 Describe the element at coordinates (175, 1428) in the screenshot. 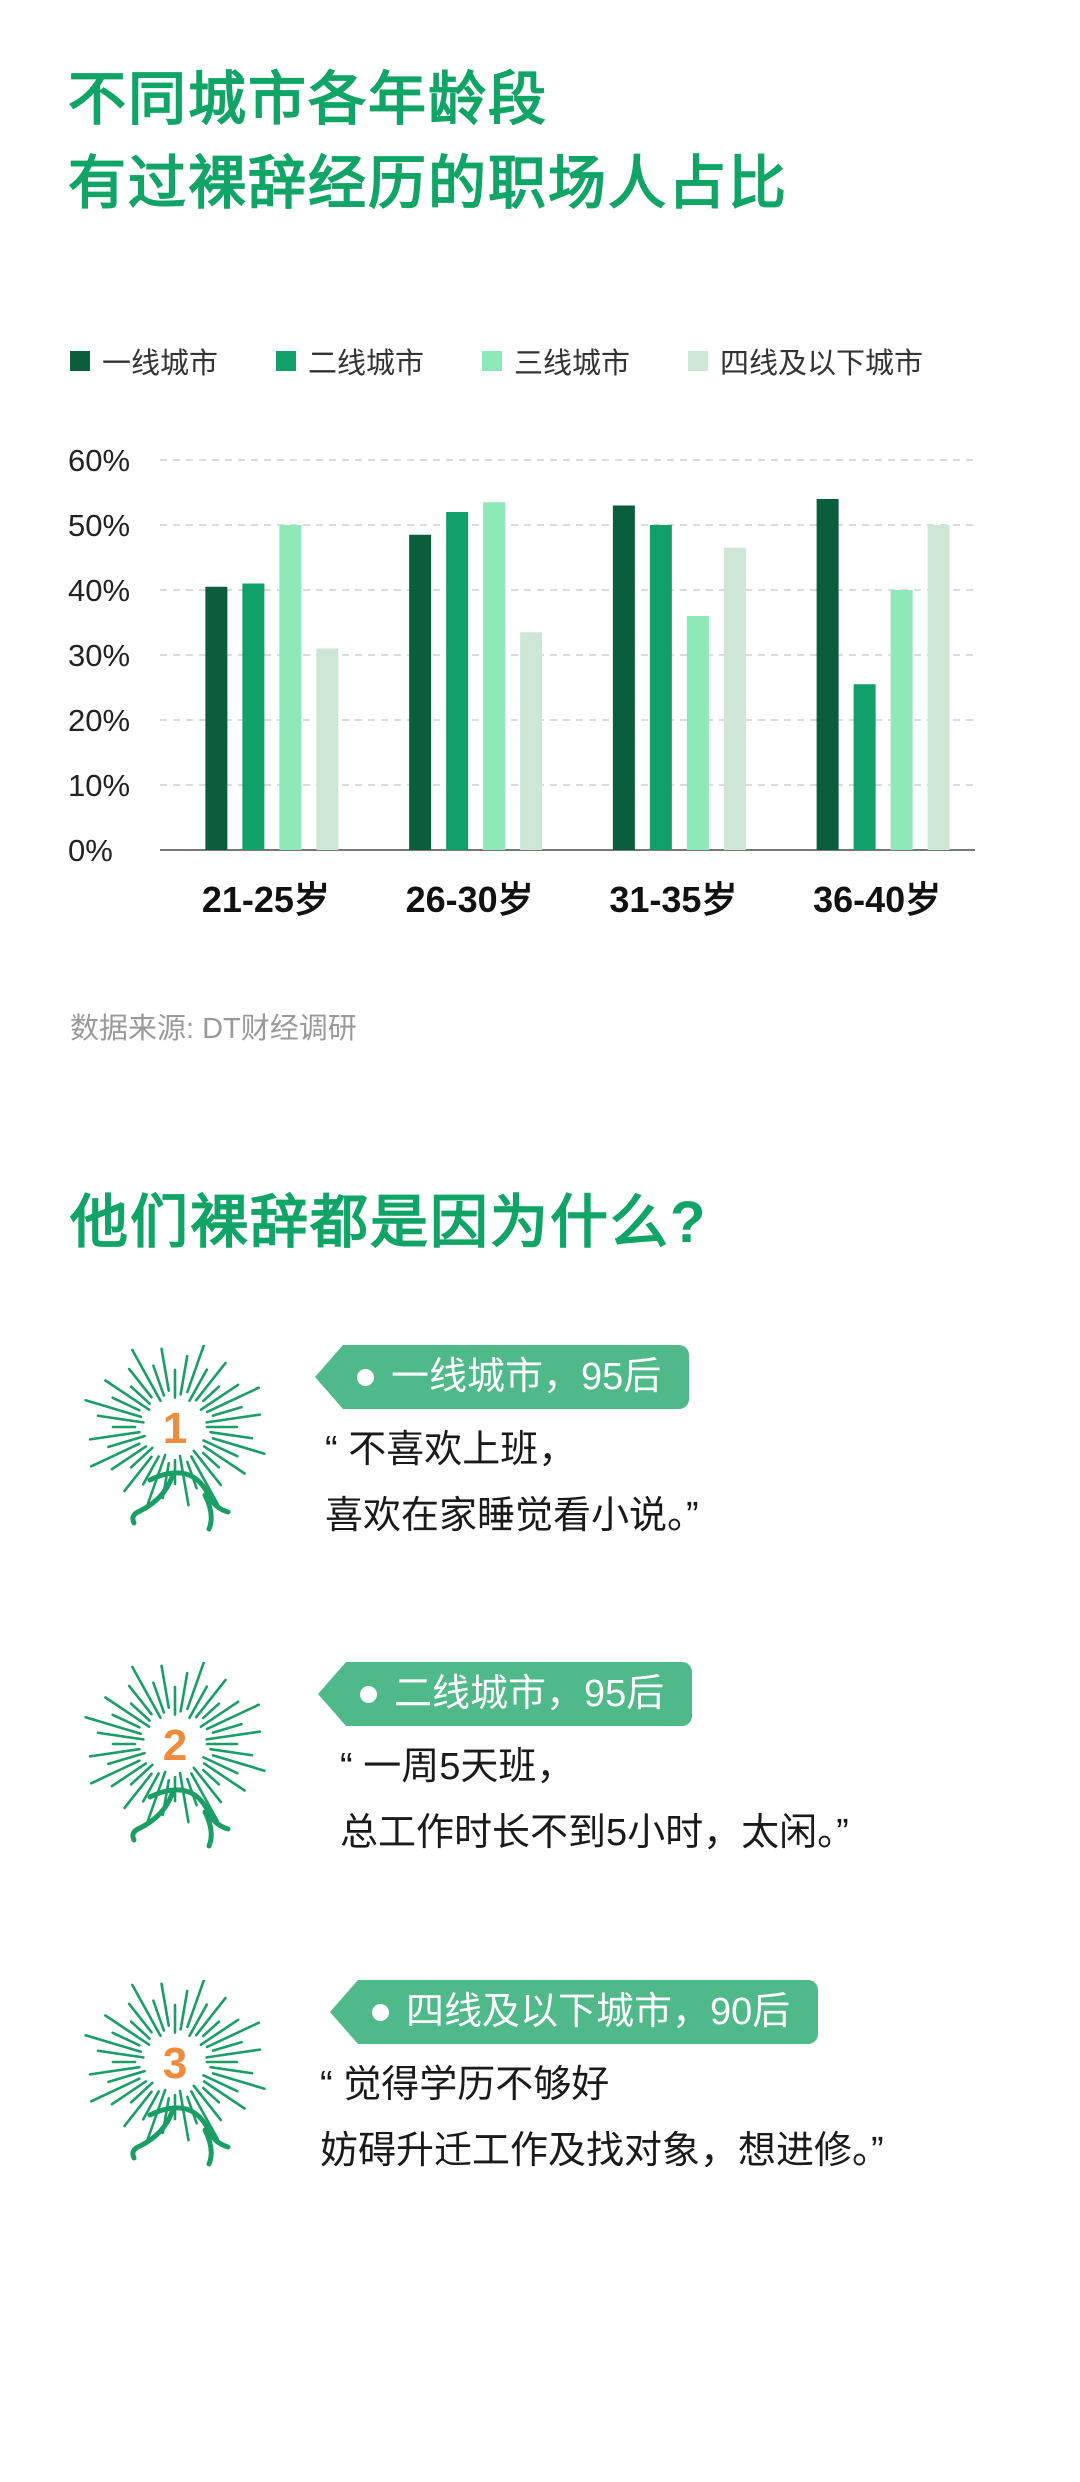

I see `badge-number: 1` at that location.